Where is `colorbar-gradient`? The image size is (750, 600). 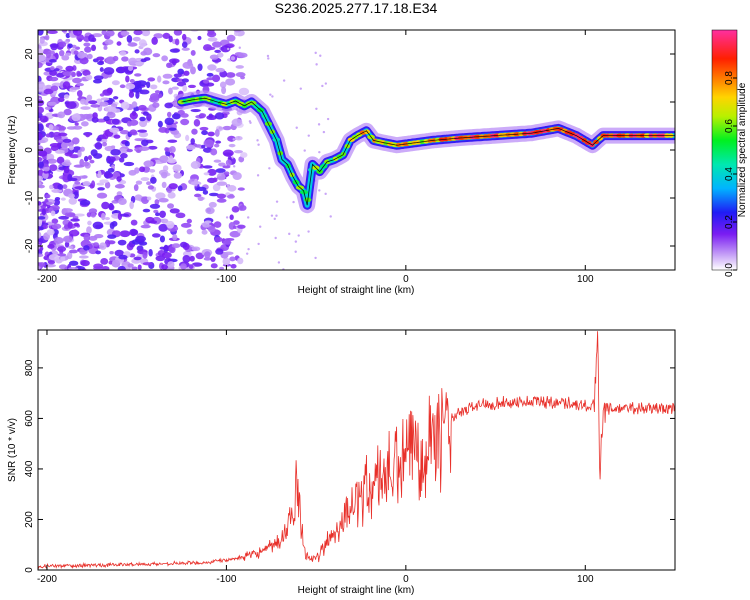
colorbar-gradient is located at coordinates (724, 150).